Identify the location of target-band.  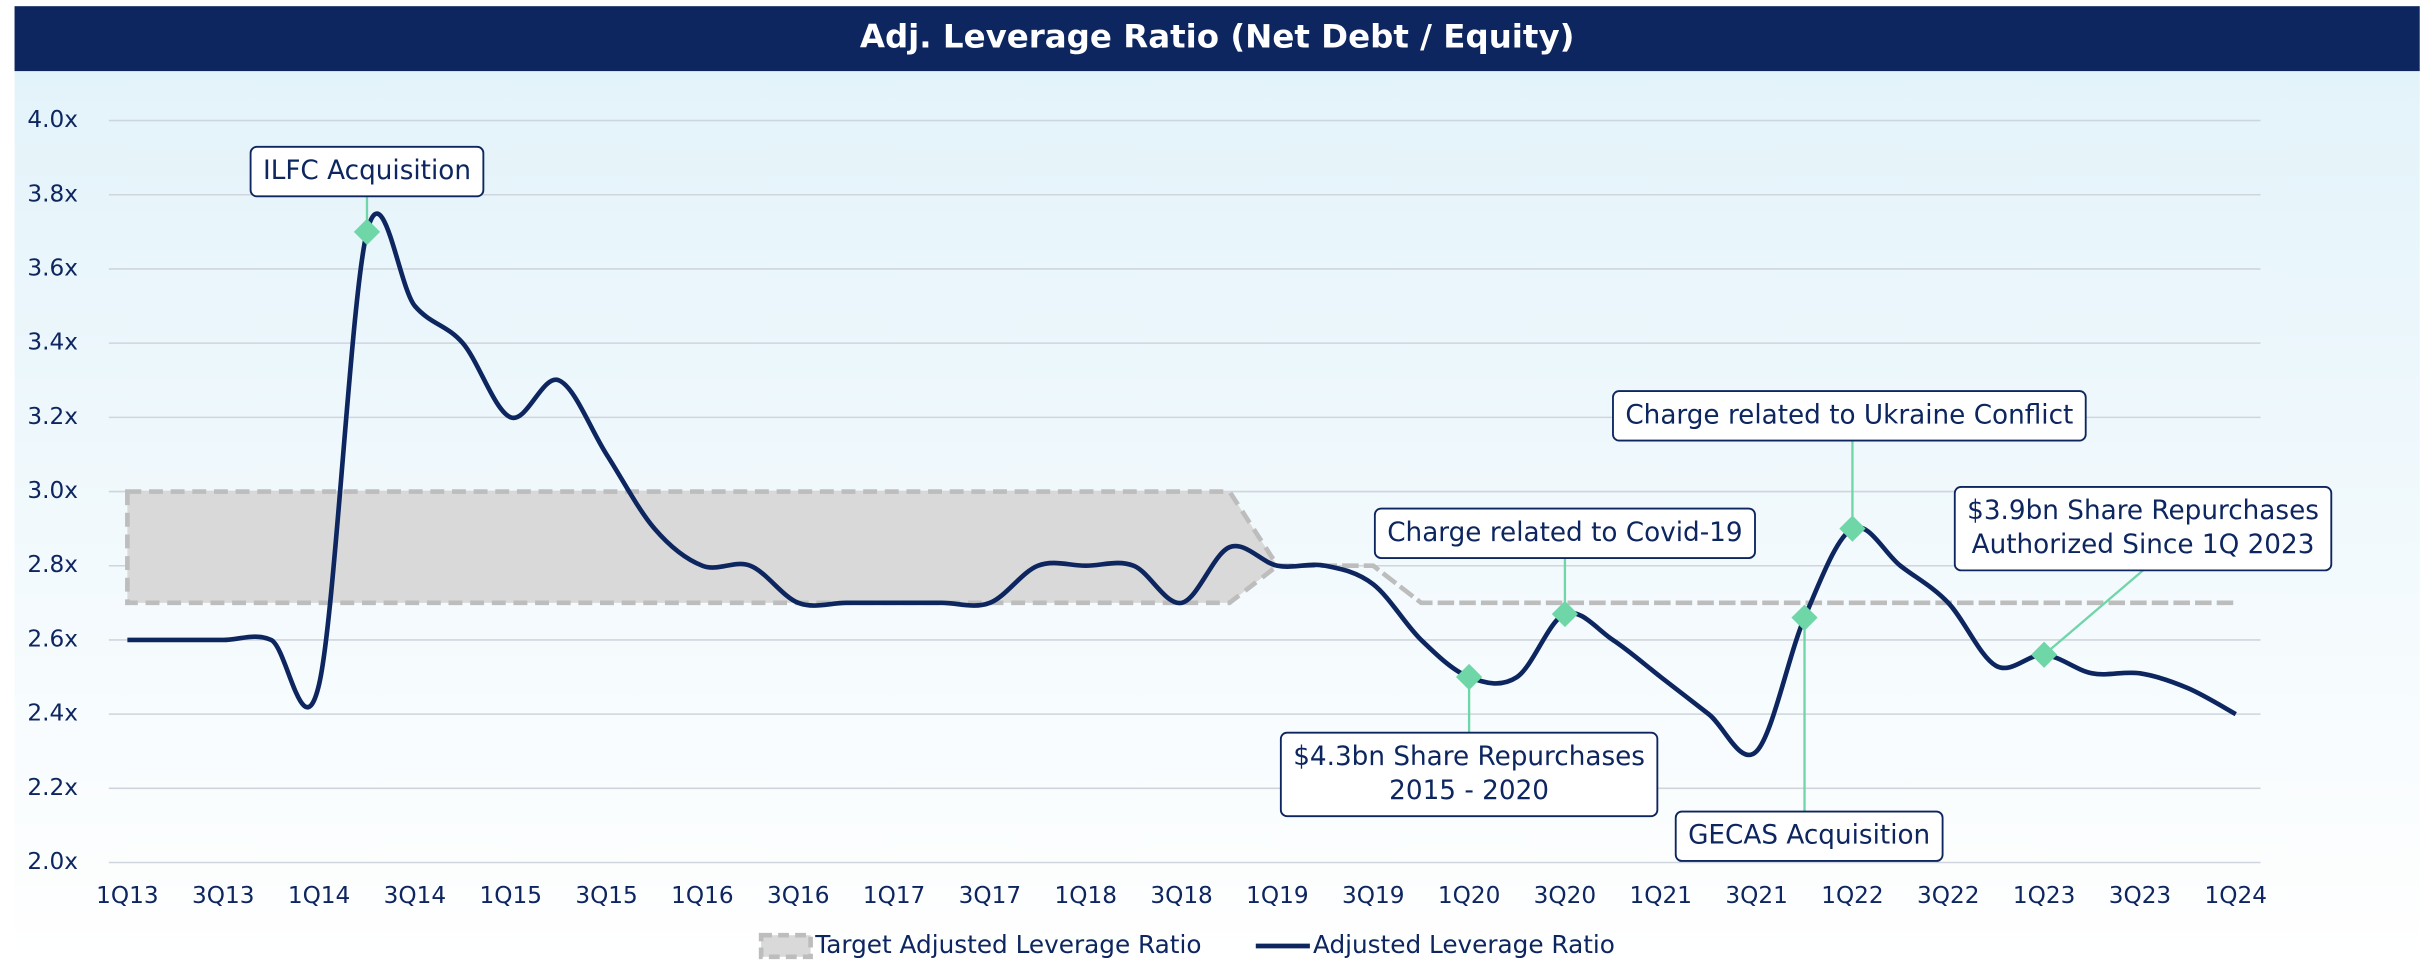
(1180, 547).